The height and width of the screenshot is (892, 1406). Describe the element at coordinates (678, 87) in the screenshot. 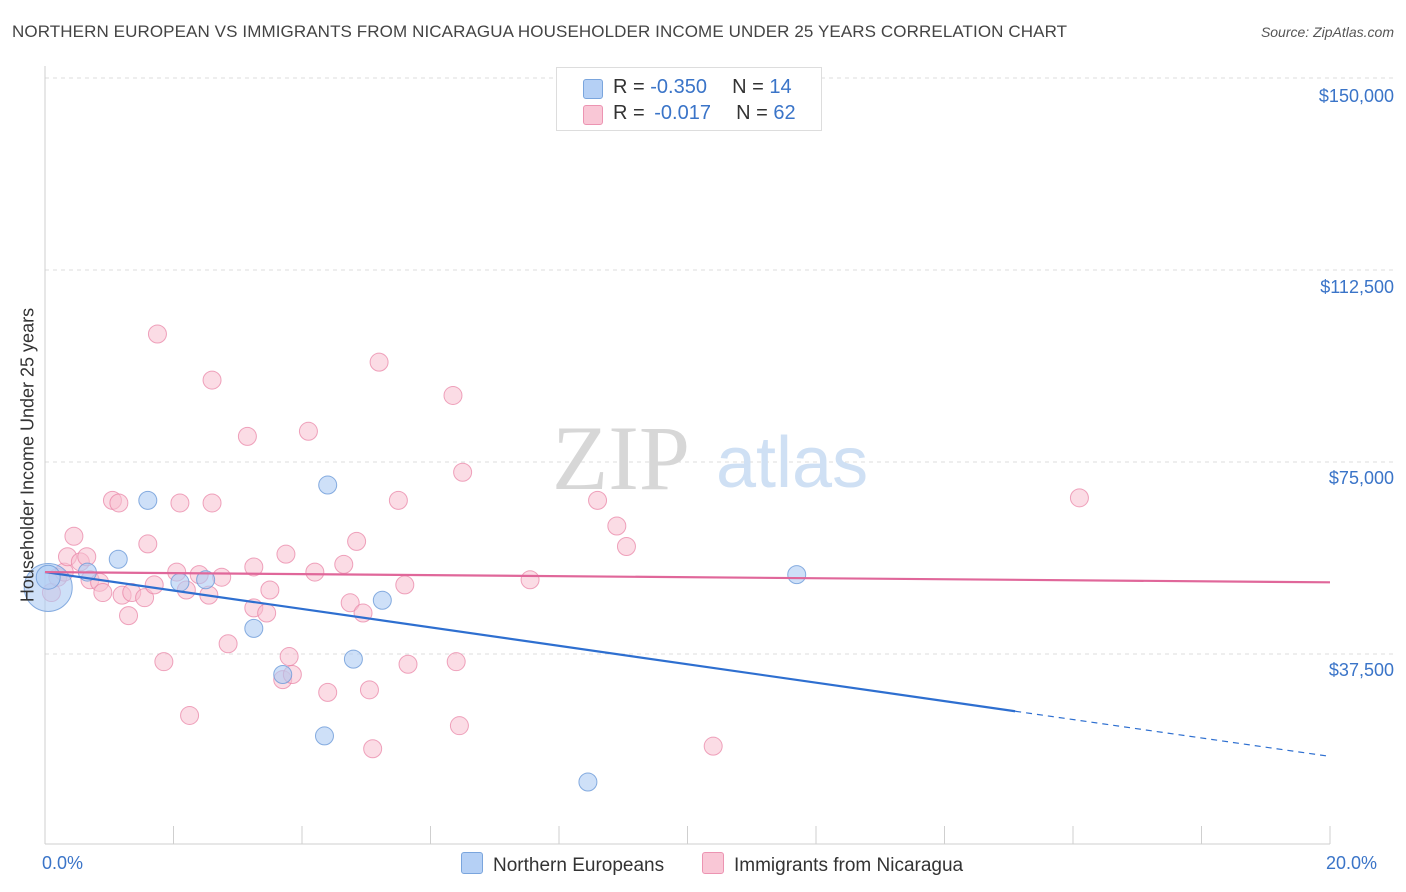

I see `legend-r-value: -0.350` at that location.